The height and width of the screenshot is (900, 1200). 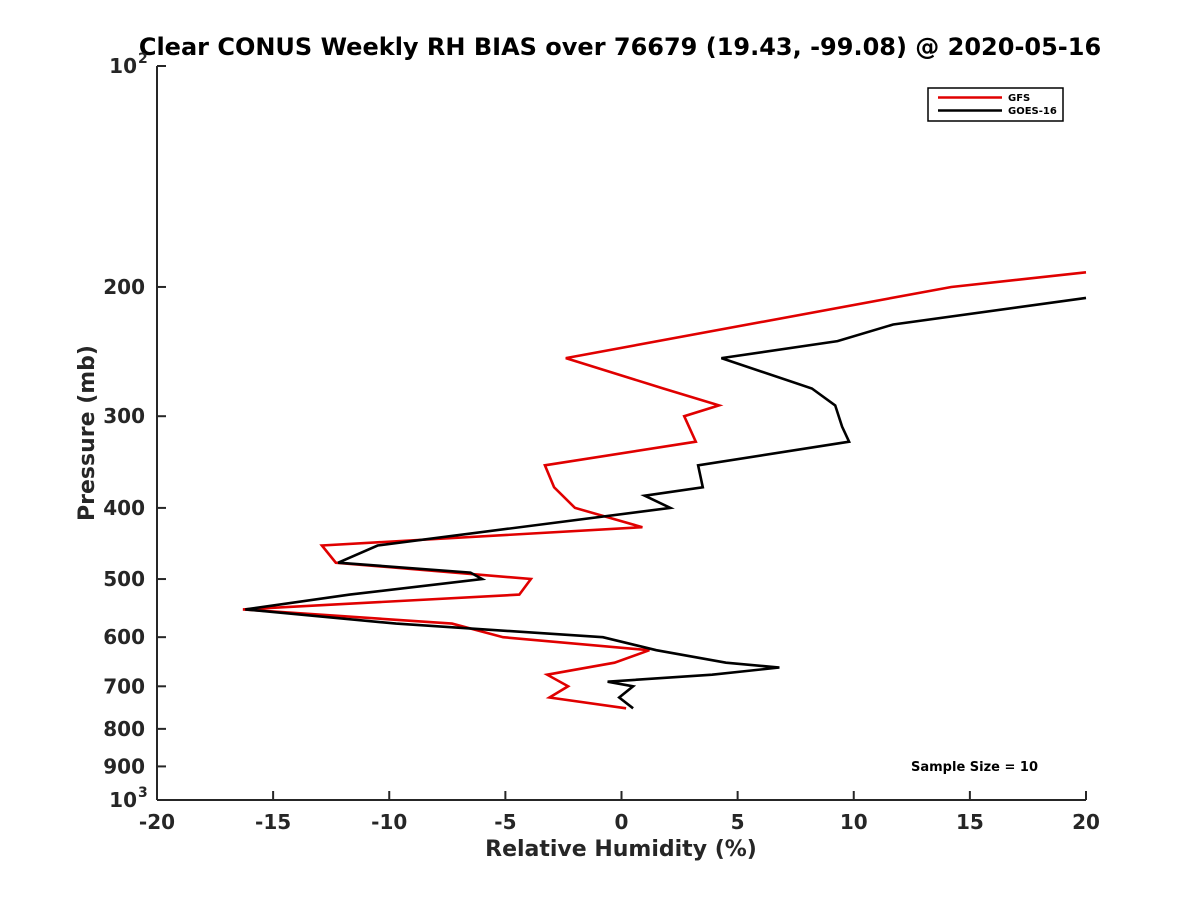 I want to click on x-tick-label: -5, so click(x=505, y=822).